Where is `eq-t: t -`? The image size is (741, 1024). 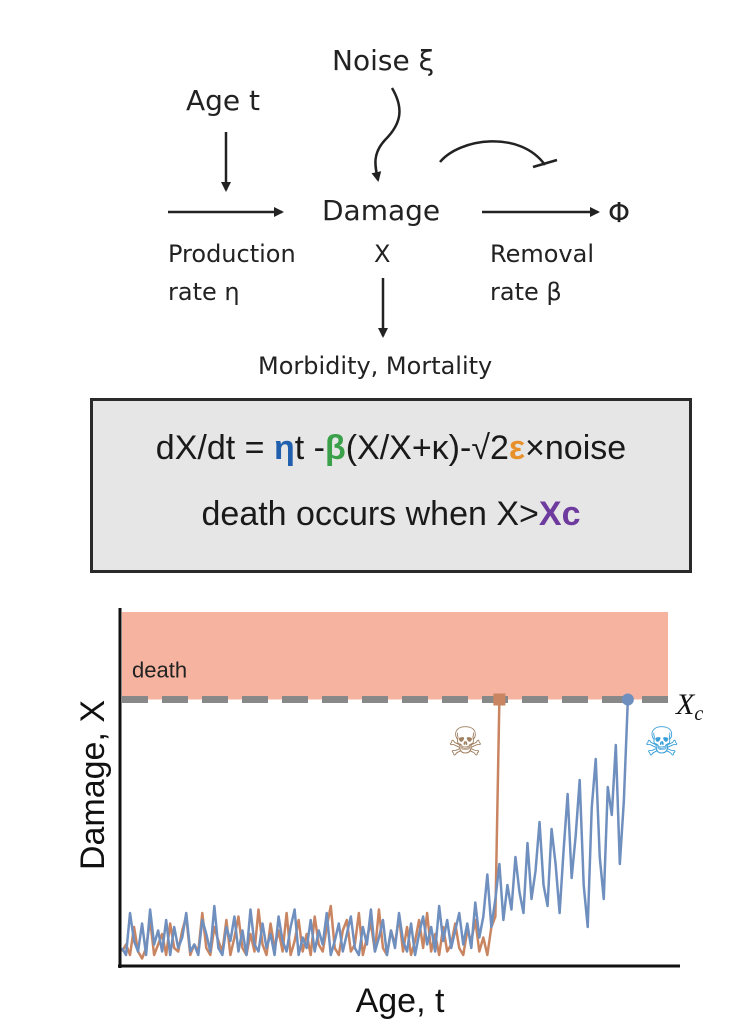
eq-t: t - is located at coordinates (309, 448).